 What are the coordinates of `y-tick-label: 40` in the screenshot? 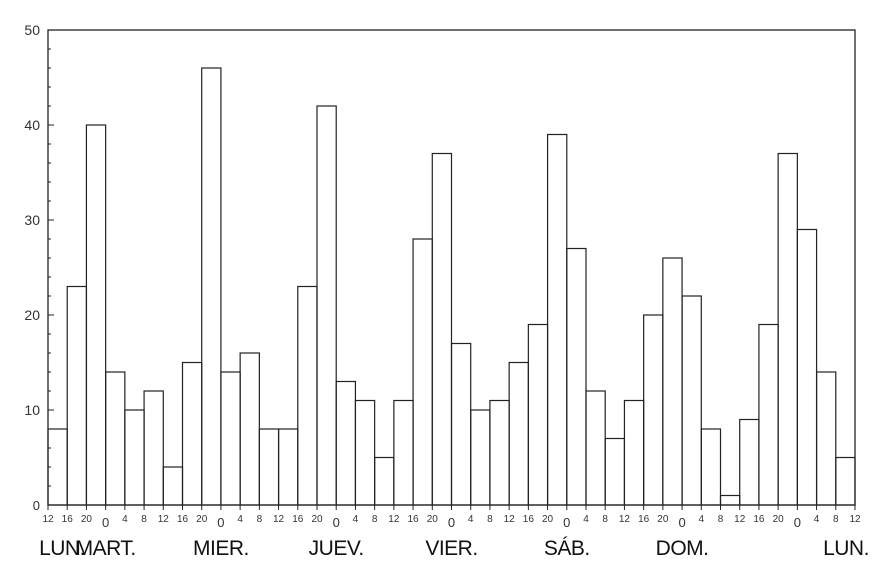 It's located at (32, 125).